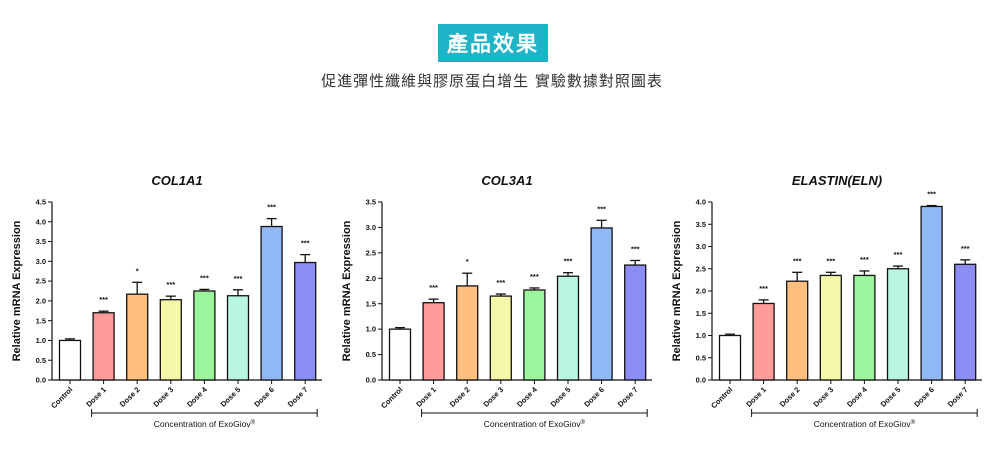 This screenshot has height=450, width=984. What do you see at coordinates (41, 202) in the screenshot?
I see `y-tick-label: 4.5` at bounding box center [41, 202].